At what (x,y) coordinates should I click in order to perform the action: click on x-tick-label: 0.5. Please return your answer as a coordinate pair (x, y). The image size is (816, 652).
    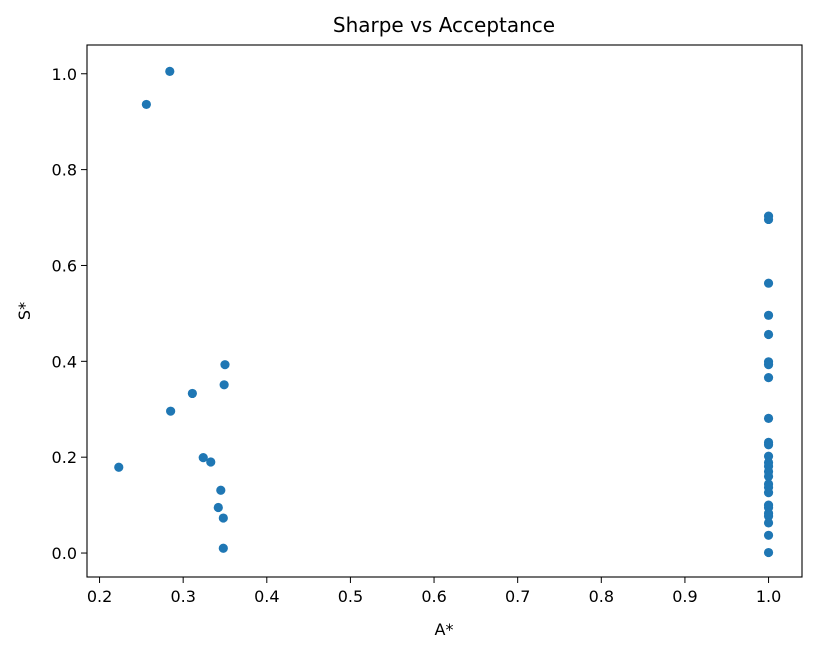
    Looking at the image, I should click on (350, 596).